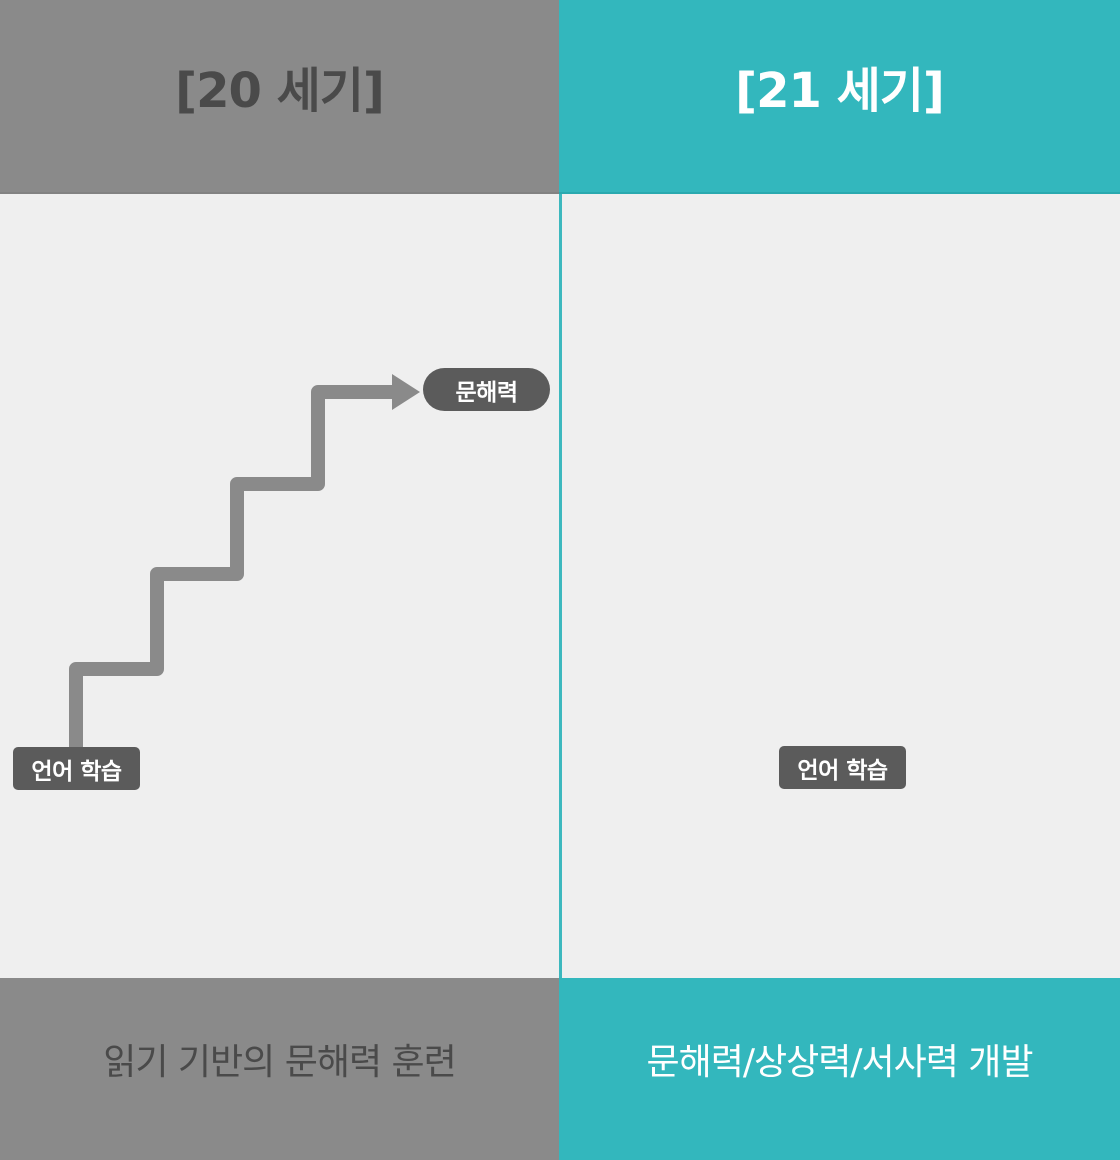 Image resolution: width=1120 pixels, height=1160 pixels. Describe the element at coordinates (280, 1062) in the screenshot. I see `footer-text-20th: 읽기 기반의 문해력 훈련` at that location.